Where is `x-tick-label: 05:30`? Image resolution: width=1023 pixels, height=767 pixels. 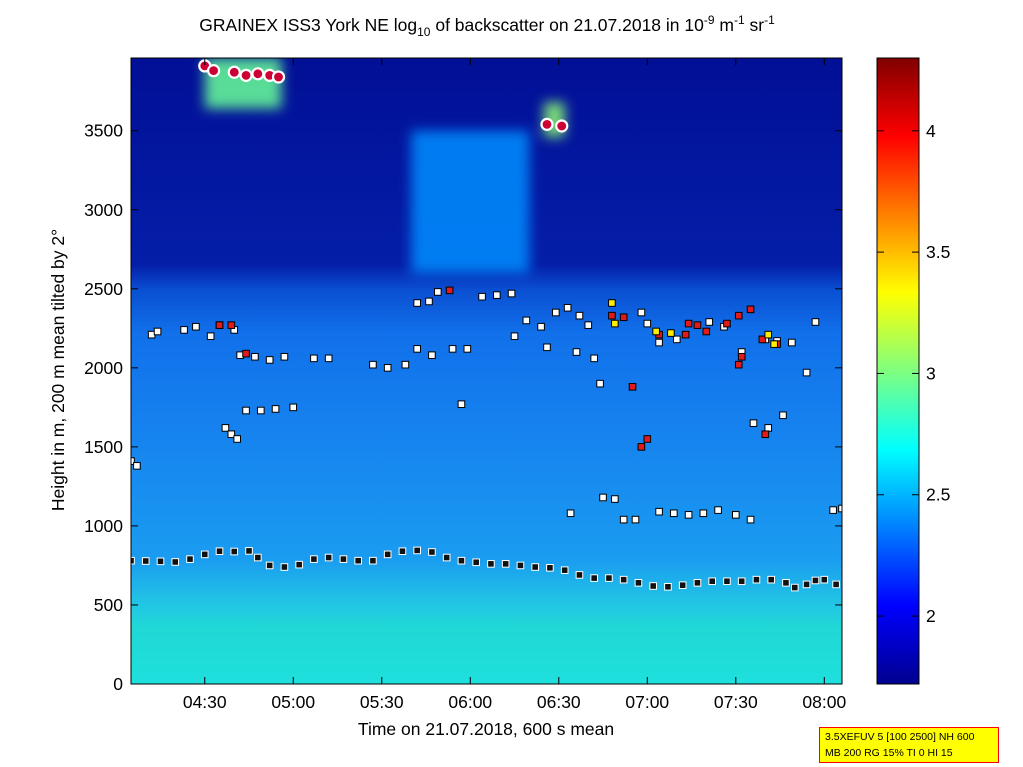 x-tick-label: 05:30 is located at coordinates (382, 702).